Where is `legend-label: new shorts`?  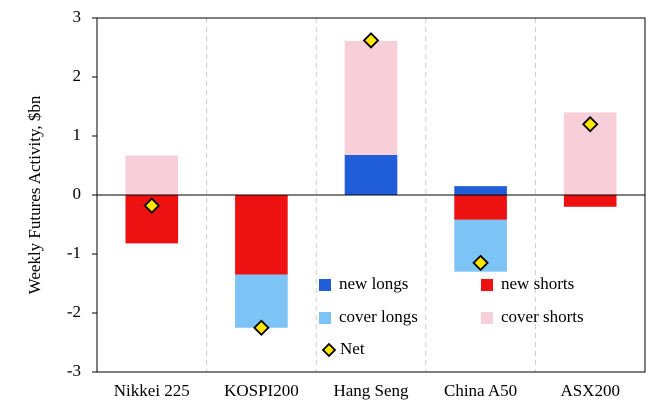 legend-label: new shorts is located at coordinates (537, 283).